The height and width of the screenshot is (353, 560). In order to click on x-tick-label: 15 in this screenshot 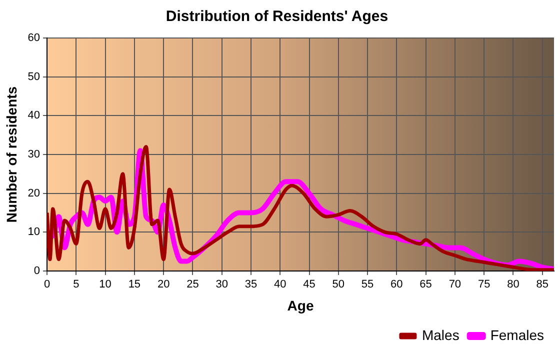, I will do `click(134, 284)`.